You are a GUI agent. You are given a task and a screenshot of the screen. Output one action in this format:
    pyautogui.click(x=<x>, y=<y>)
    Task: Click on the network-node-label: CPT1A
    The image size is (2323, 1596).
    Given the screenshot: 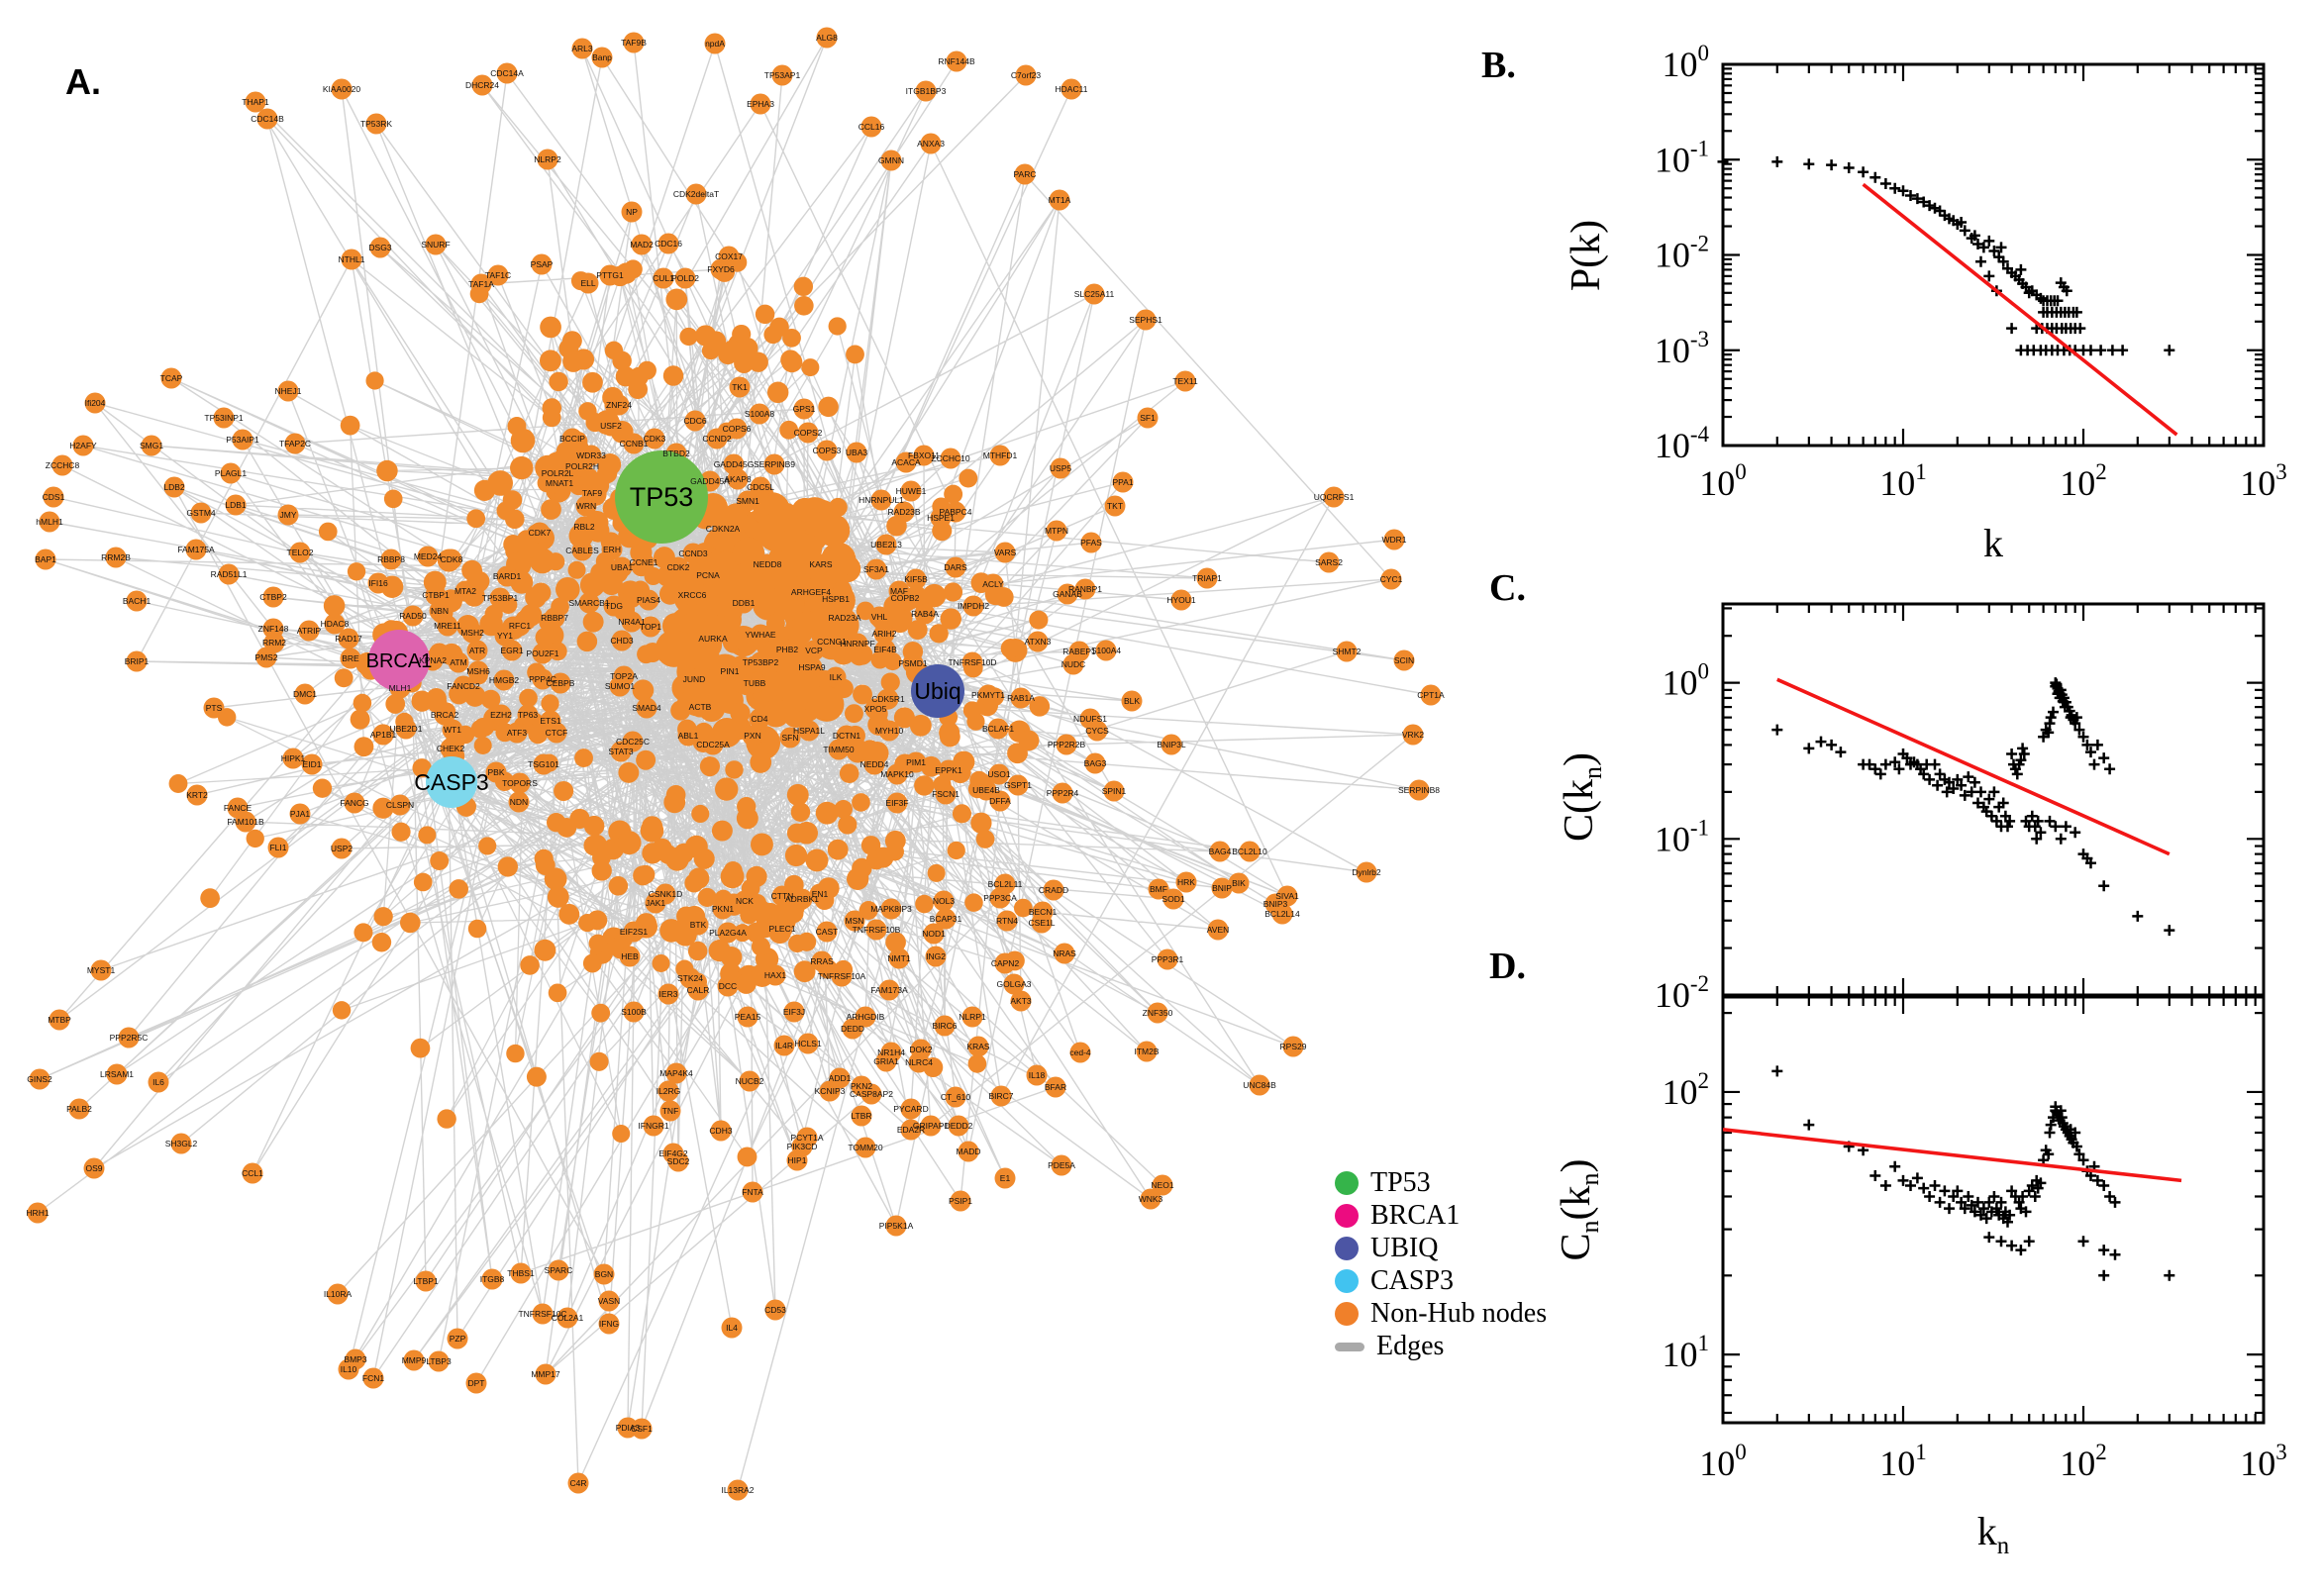 What is the action you would take?
    pyautogui.click(x=1431, y=695)
    